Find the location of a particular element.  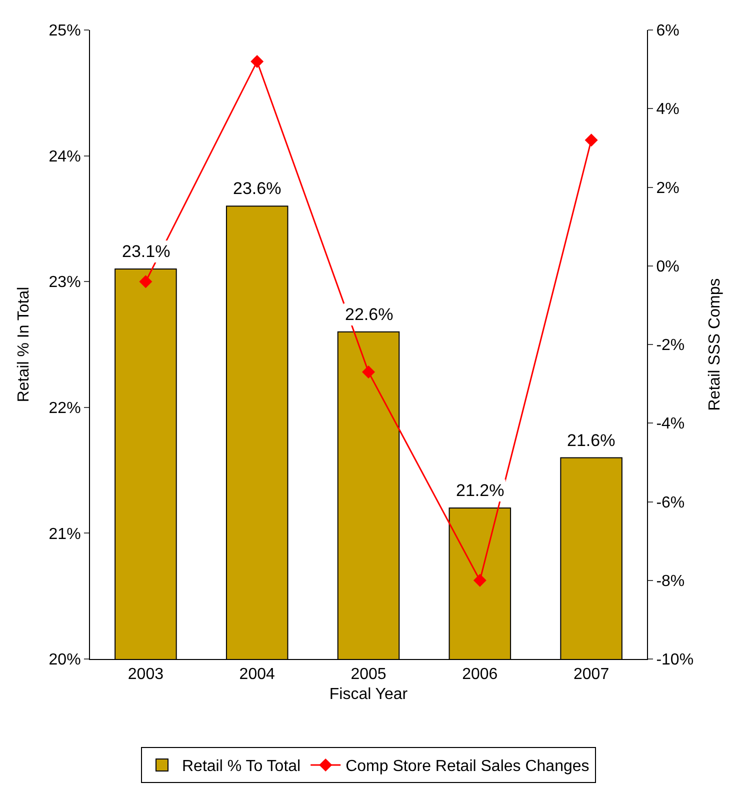

x-tick-label: 2004 is located at coordinates (257, 675).